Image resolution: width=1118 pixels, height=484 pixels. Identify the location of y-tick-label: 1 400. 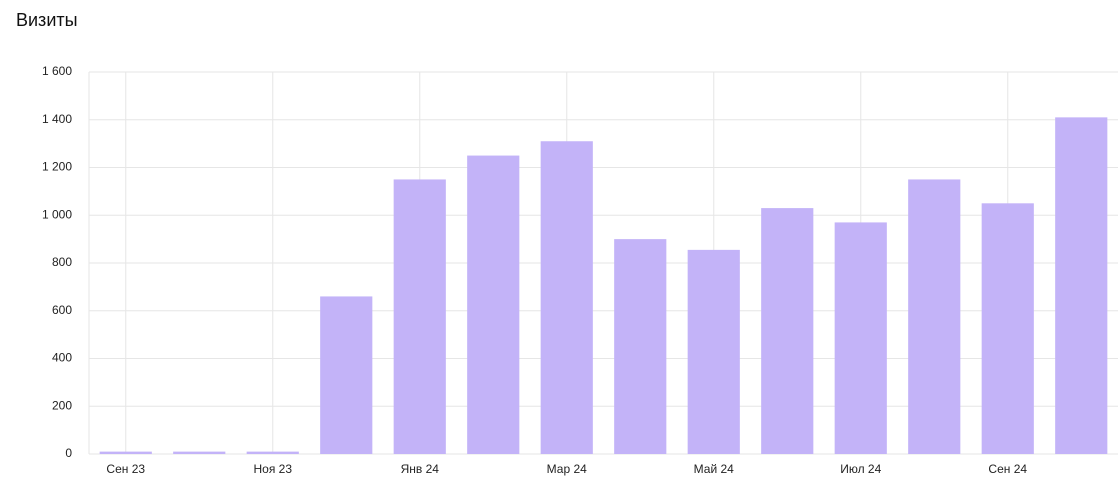
(57, 119).